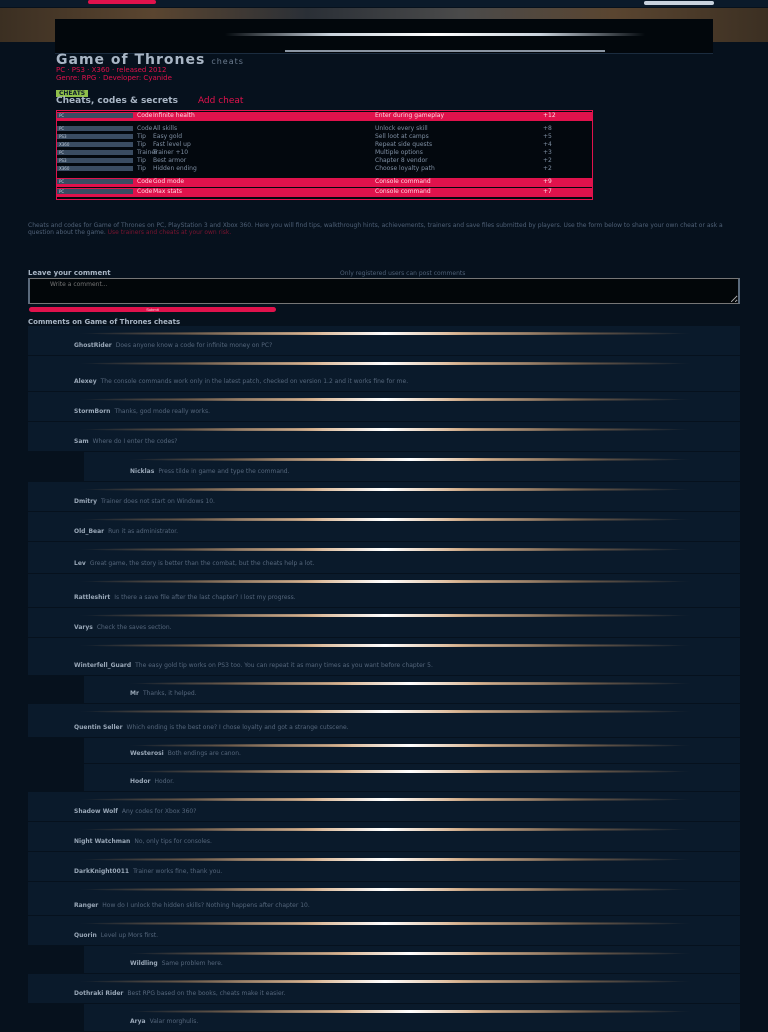 The height and width of the screenshot is (1032, 768). I want to click on comment-author: Old_Bear, so click(89, 531).